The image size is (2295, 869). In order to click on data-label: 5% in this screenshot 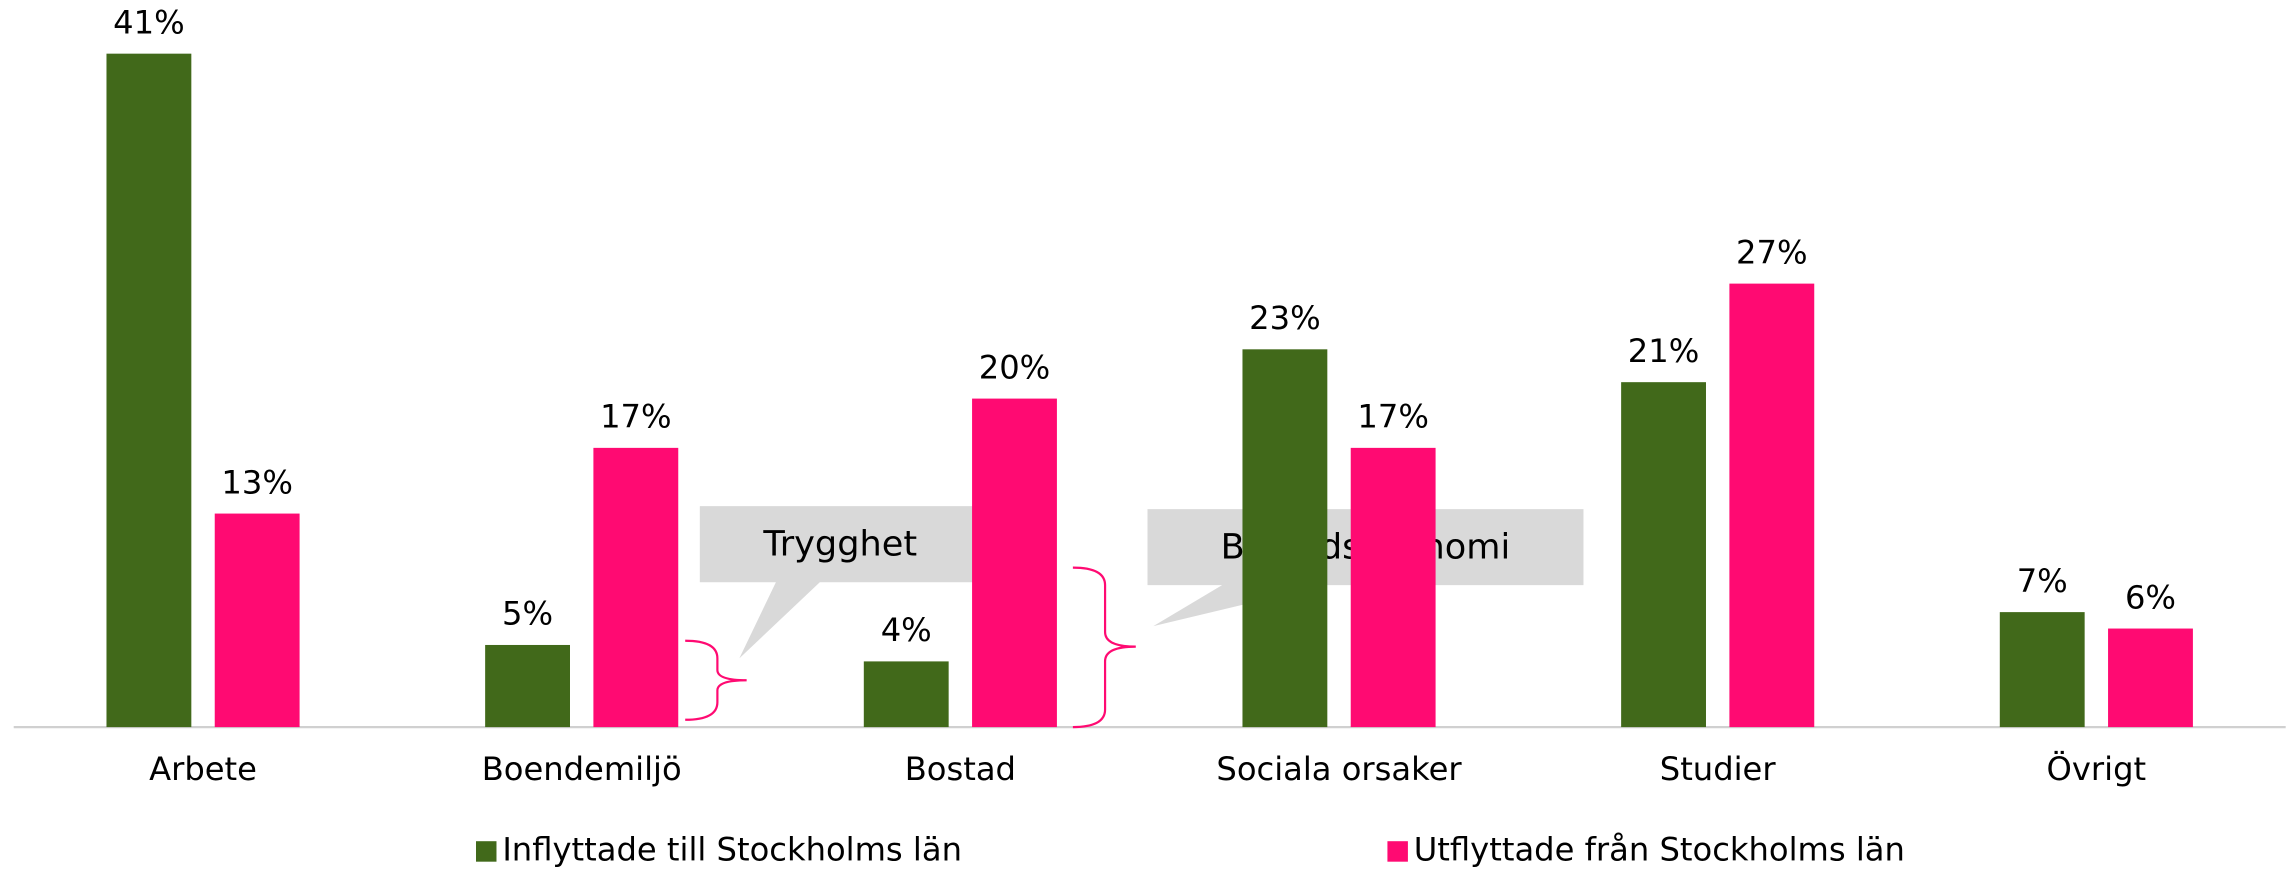, I will do `click(527, 614)`.